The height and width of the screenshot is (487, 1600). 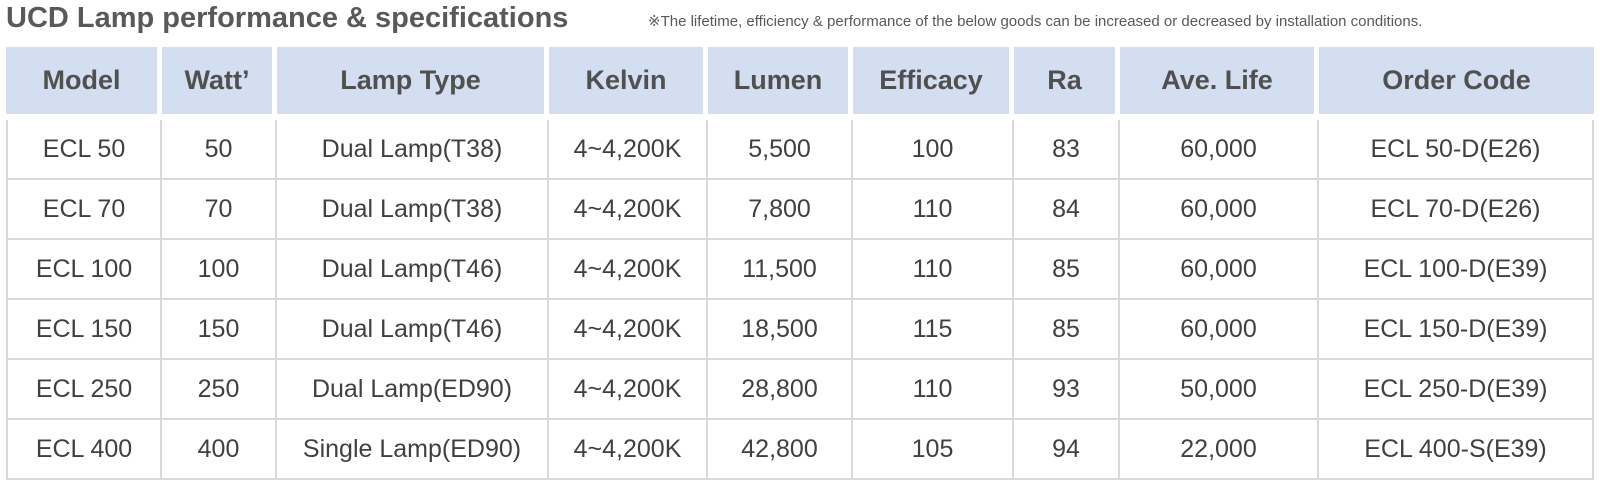 What do you see at coordinates (84, 450) in the screenshot?
I see `cell-model: ECL 400` at bounding box center [84, 450].